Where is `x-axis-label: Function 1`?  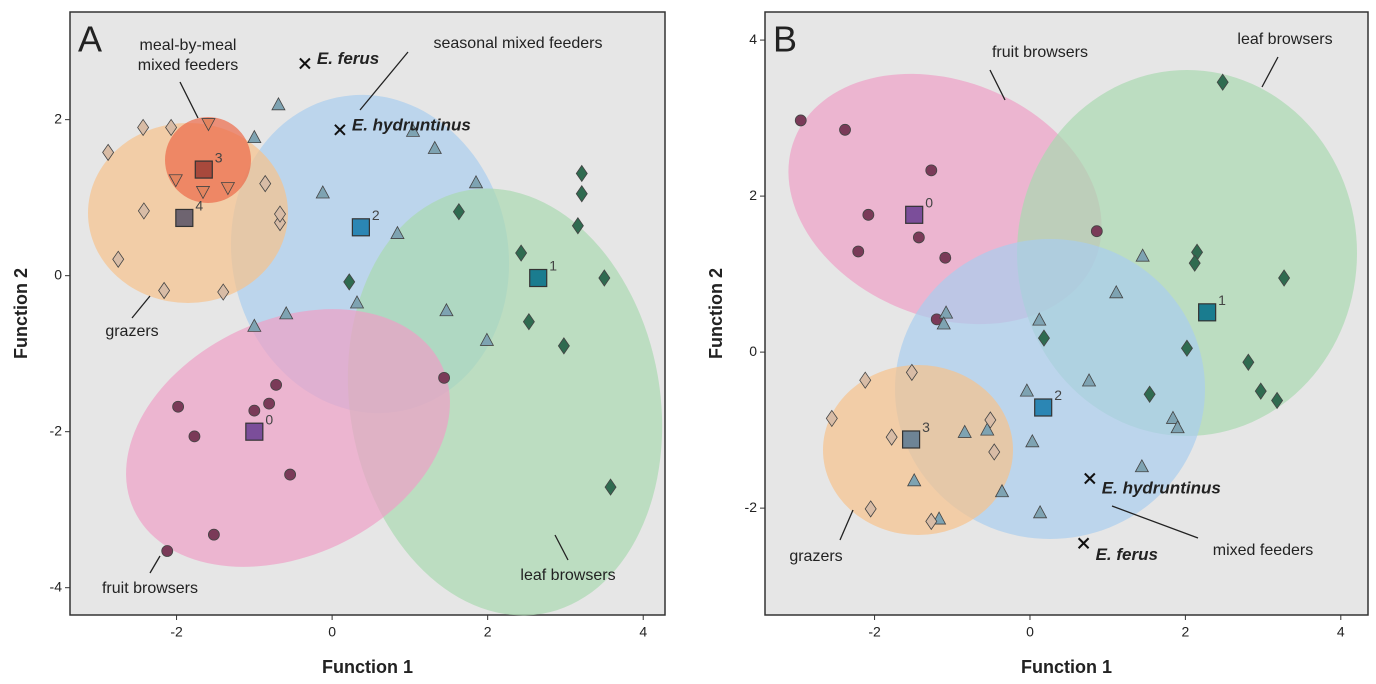 x-axis-label: Function 1 is located at coordinates (1066, 667).